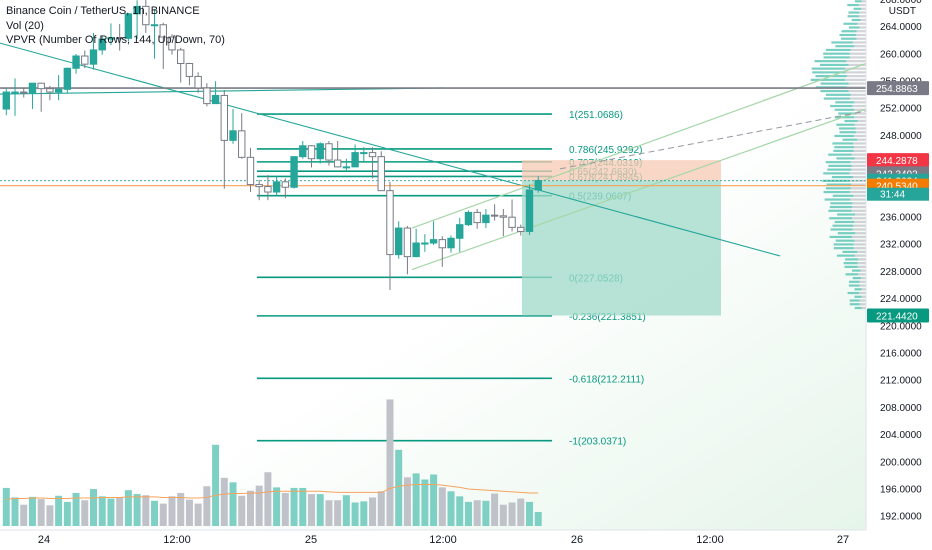  What do you see at coordinates (892, 195) in the screenshot?
I see `countdown-text: 31:44` at bounding box center [892, 195].